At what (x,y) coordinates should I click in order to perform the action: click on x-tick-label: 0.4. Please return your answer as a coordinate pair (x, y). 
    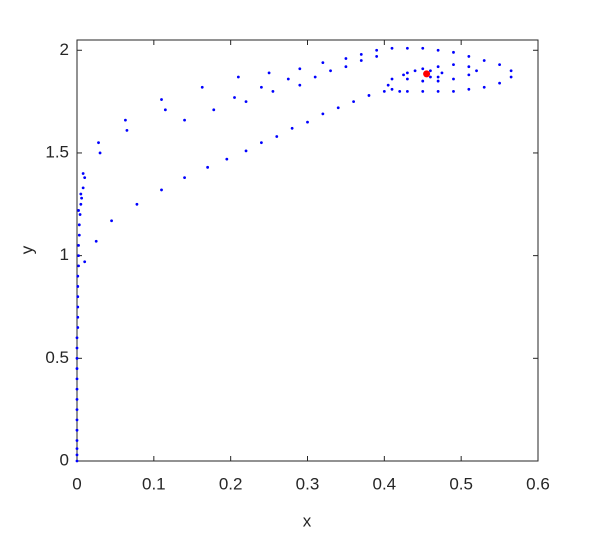
    Looking at the image, I should click on (385, 483).